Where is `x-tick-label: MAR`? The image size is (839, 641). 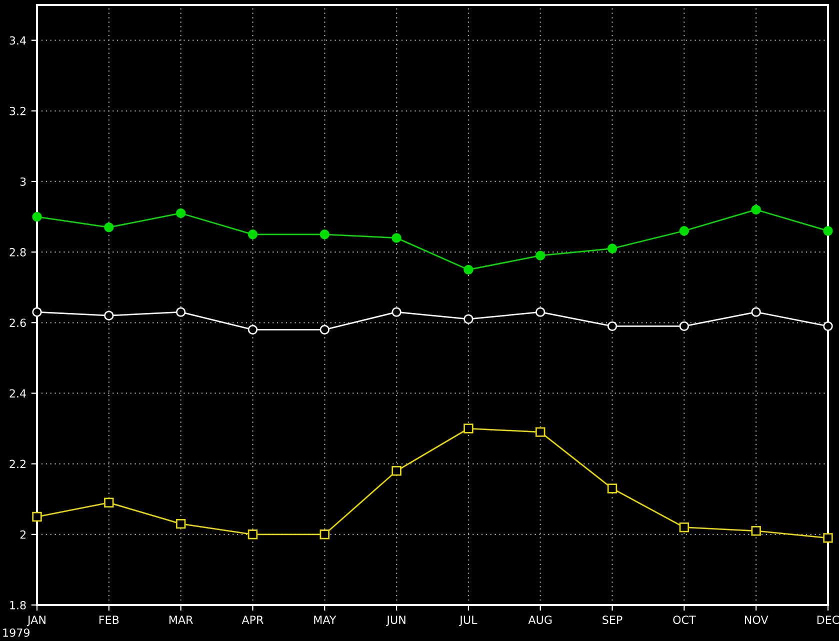 x-tick-label: MAR is located at coordinates (181, 620).